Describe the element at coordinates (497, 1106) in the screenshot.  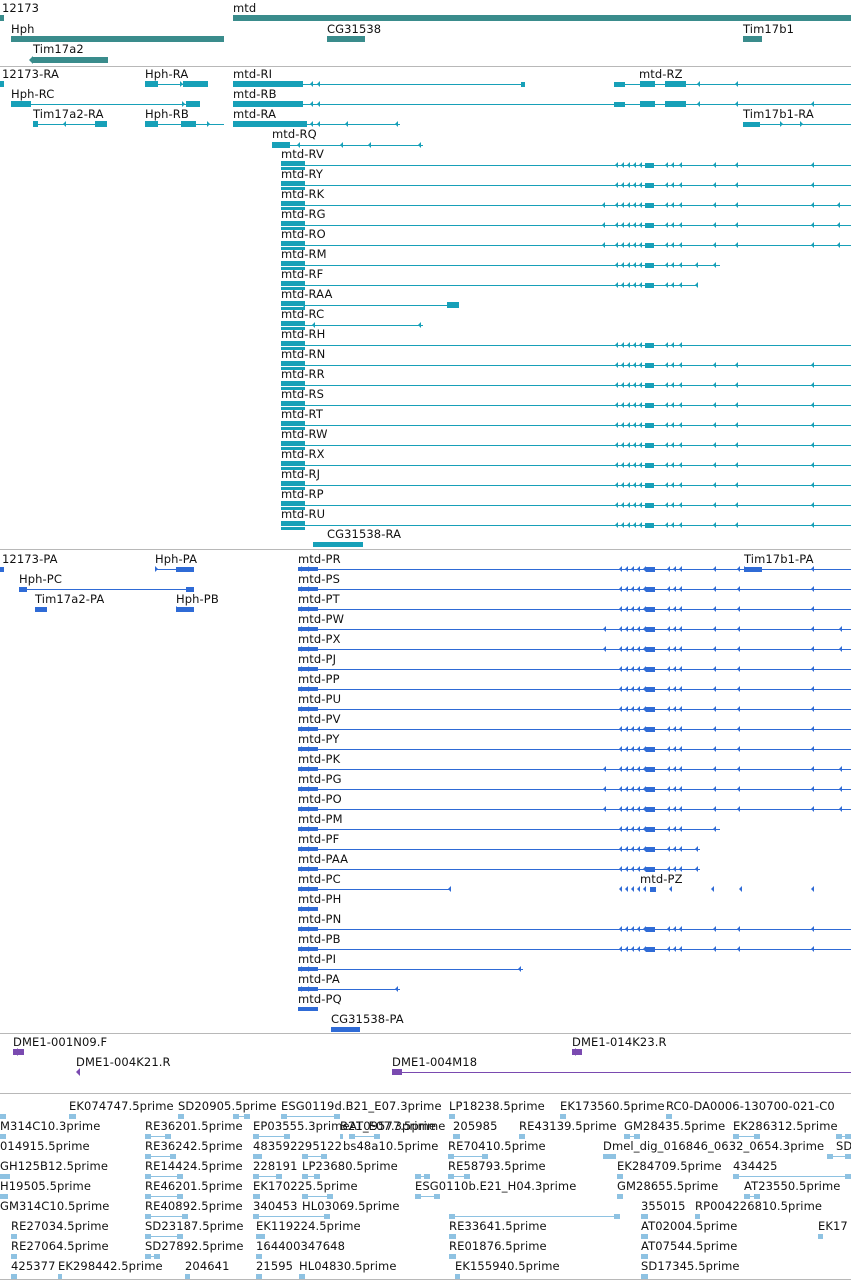
I see `feature-label: LP18238.5prime` at that location.